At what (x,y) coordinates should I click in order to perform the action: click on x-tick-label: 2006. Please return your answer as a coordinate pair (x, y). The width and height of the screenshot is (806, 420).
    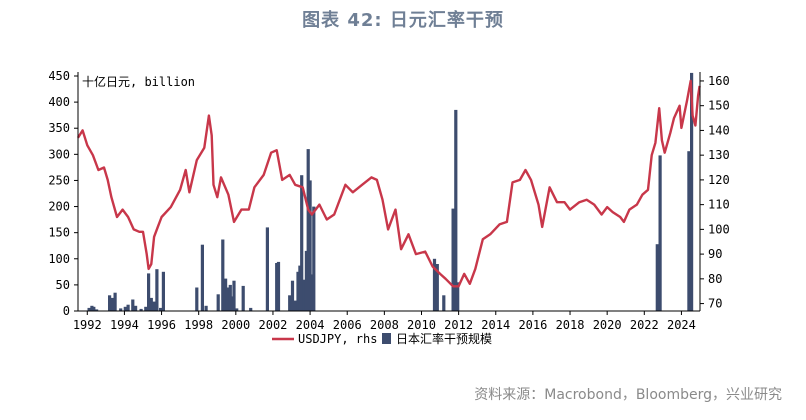
    Looking at the image, I should click on (347, 325).